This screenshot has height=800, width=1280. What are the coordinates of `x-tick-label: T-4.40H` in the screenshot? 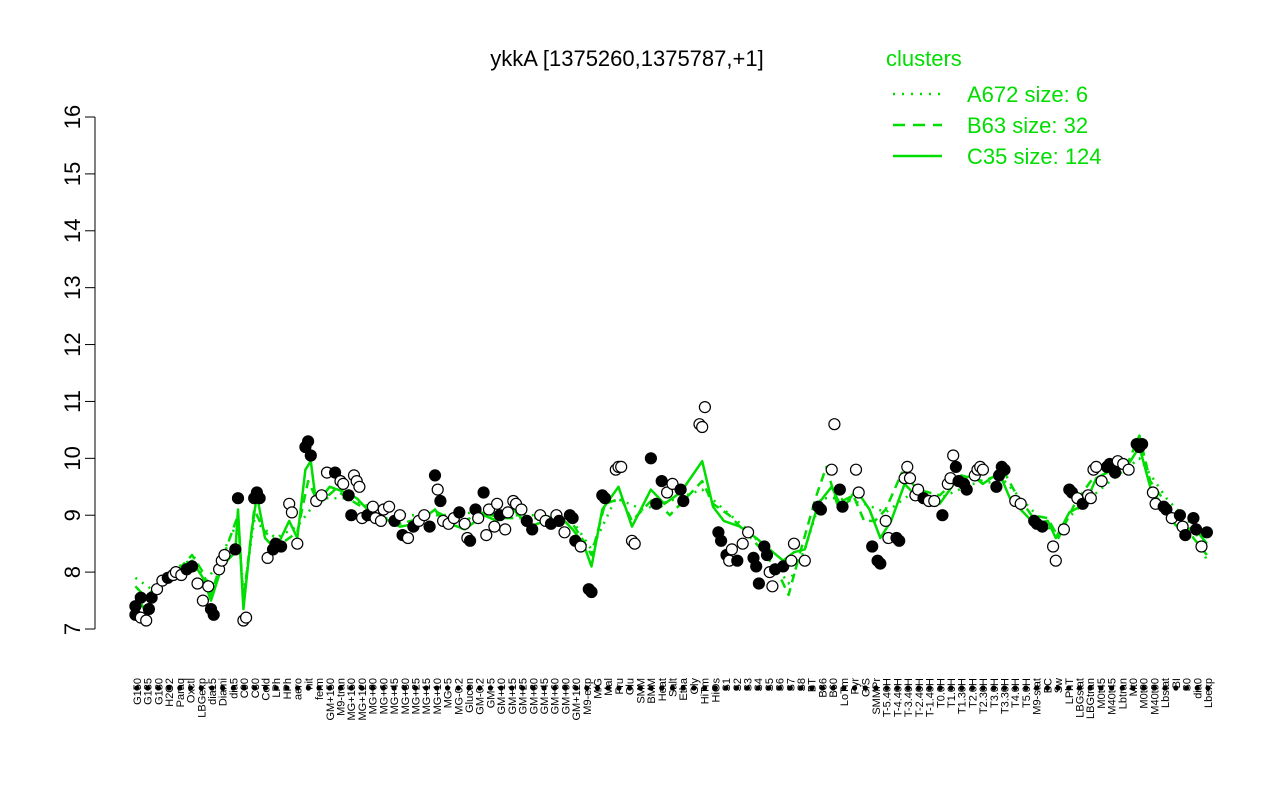 It's located at (898, 697).